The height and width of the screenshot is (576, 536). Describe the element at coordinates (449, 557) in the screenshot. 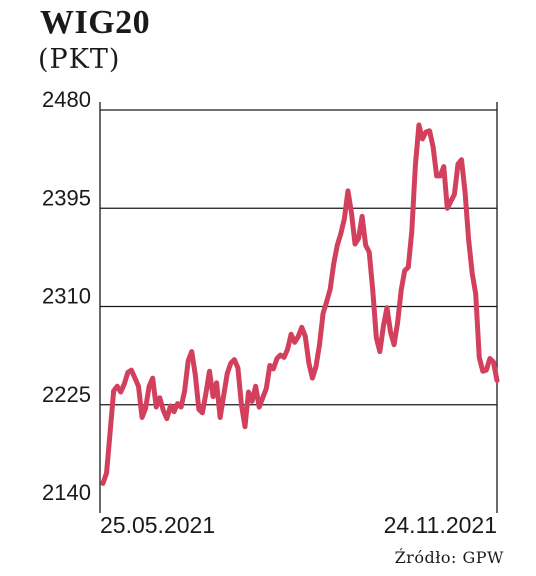

I see `source-note: Źródło: GPW` at that location.